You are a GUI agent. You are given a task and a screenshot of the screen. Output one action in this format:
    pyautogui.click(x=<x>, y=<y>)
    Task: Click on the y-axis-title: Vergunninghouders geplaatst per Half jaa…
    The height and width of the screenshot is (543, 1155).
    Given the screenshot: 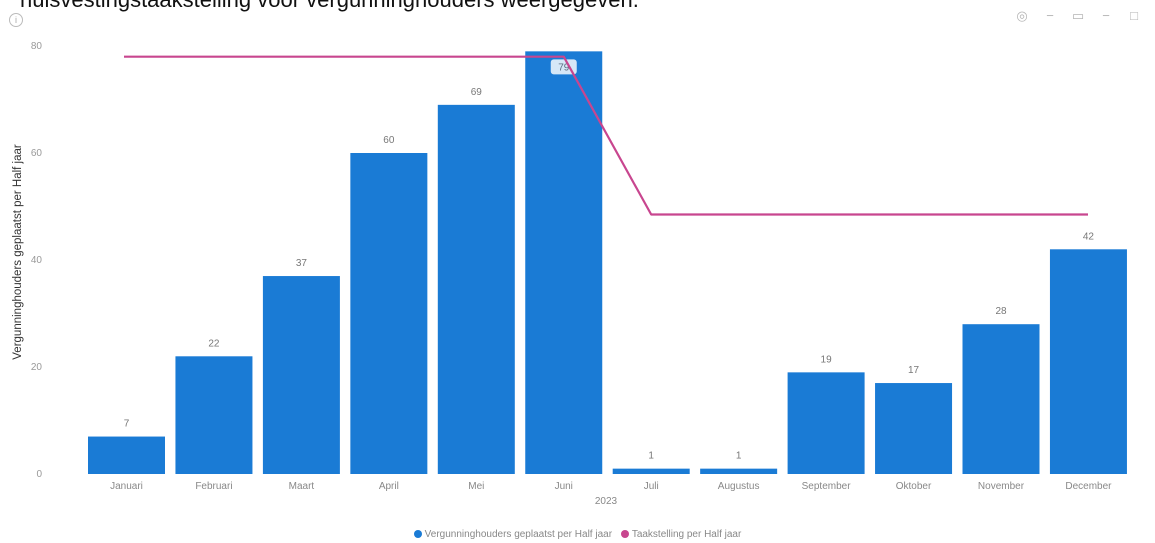 What is the action you would take?
    pyautogui.click(x=18, y=252)
    